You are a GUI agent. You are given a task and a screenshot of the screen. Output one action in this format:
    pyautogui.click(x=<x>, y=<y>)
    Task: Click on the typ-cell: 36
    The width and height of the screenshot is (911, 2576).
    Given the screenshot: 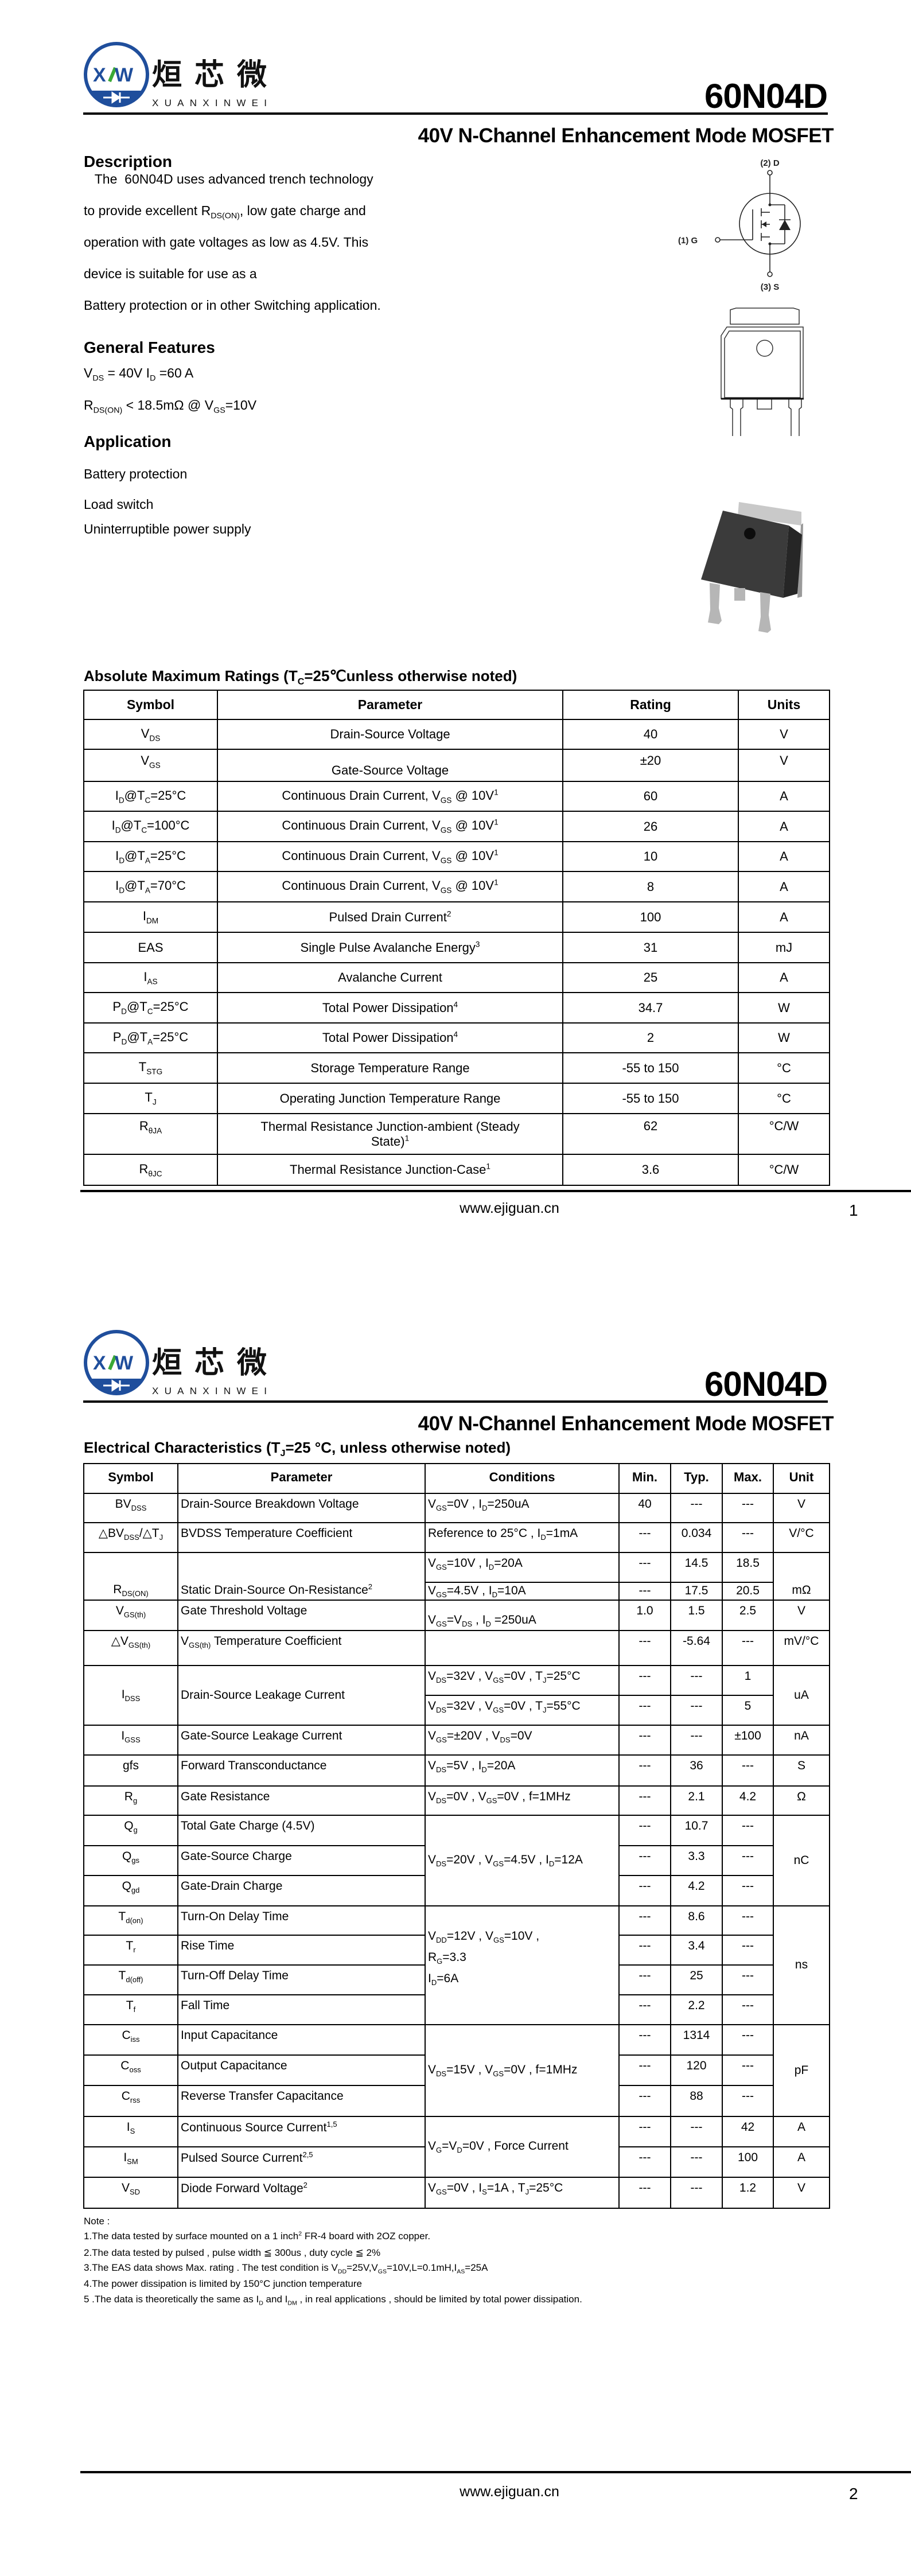 What is the action you would take?
    pyautogui.click(x=696, y=1770)
    